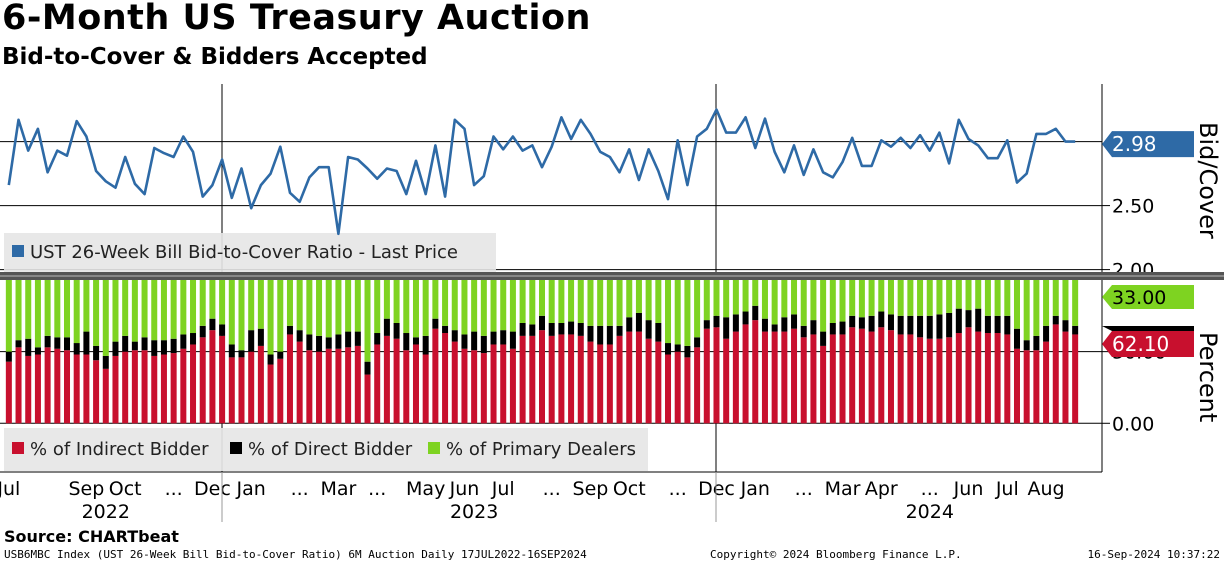  I want to click on last-value-tag-direct, so click(1148, 328).